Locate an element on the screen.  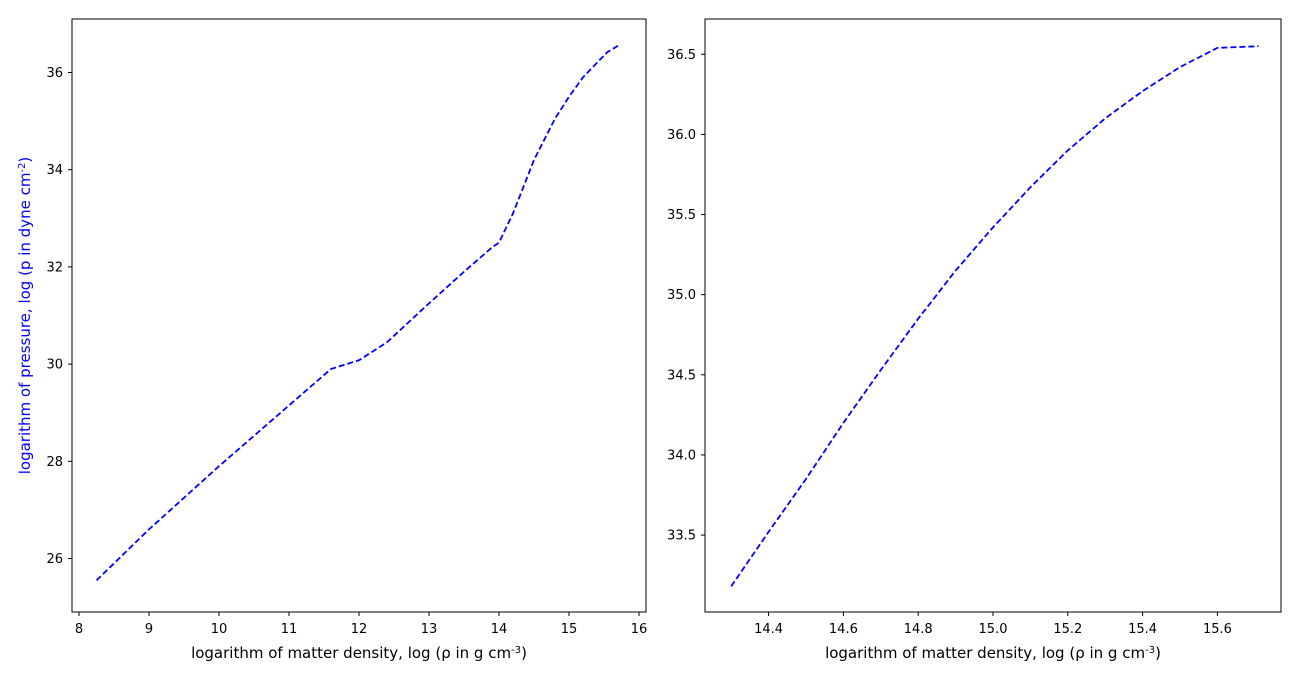
y-tick-label: 36.5 is located at coordinates (681, 55).